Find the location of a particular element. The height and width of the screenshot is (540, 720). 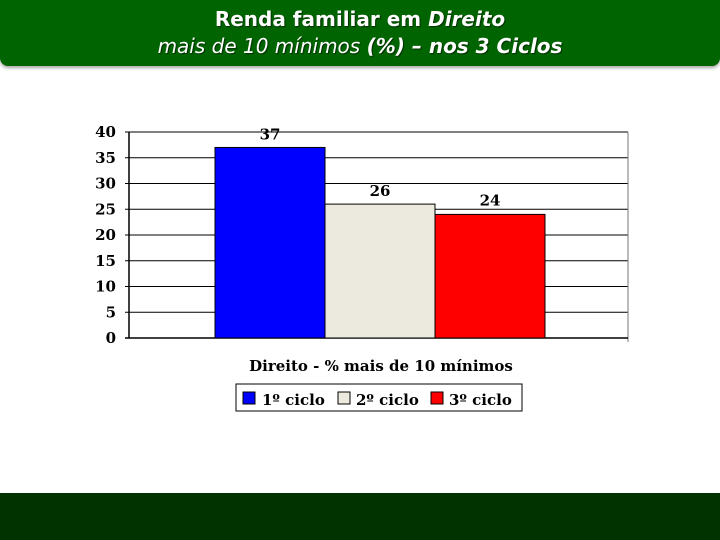

data-label-1: 37 is located at coordinates (270, 134).